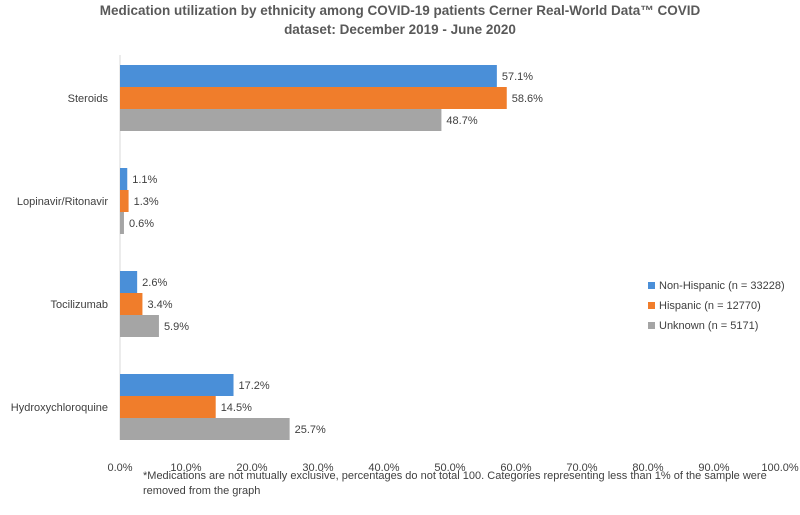  I want to click on data-label: 0.6%, so click(141, 224).